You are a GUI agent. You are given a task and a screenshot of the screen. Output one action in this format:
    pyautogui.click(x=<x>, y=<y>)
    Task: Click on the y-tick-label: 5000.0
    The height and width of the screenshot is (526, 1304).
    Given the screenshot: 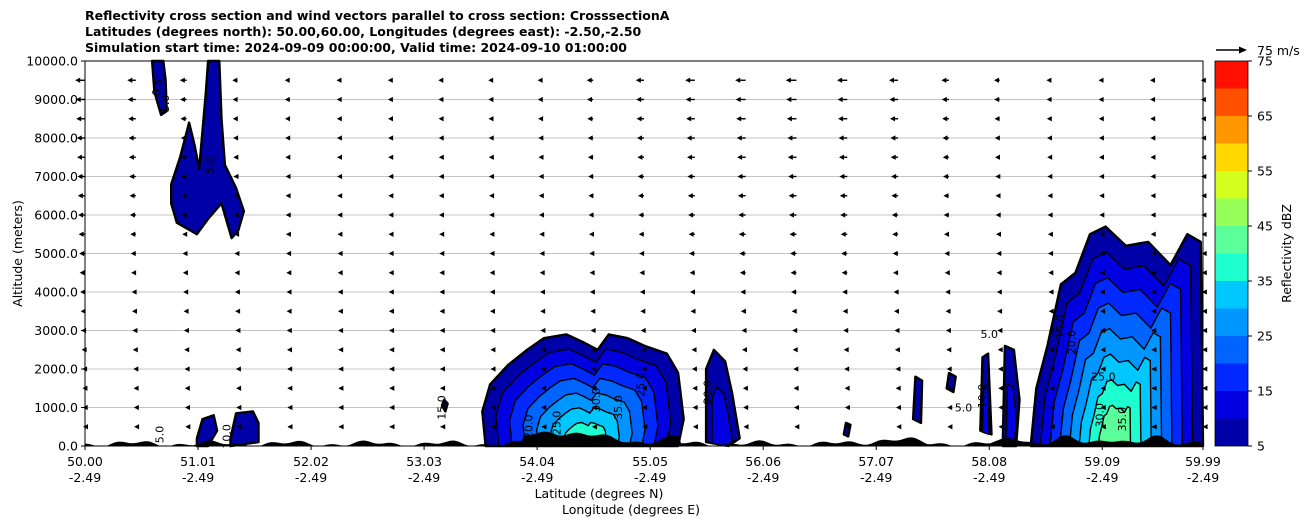 What is the action you would take?
    pyautogui.click(x=56, y=253)
    